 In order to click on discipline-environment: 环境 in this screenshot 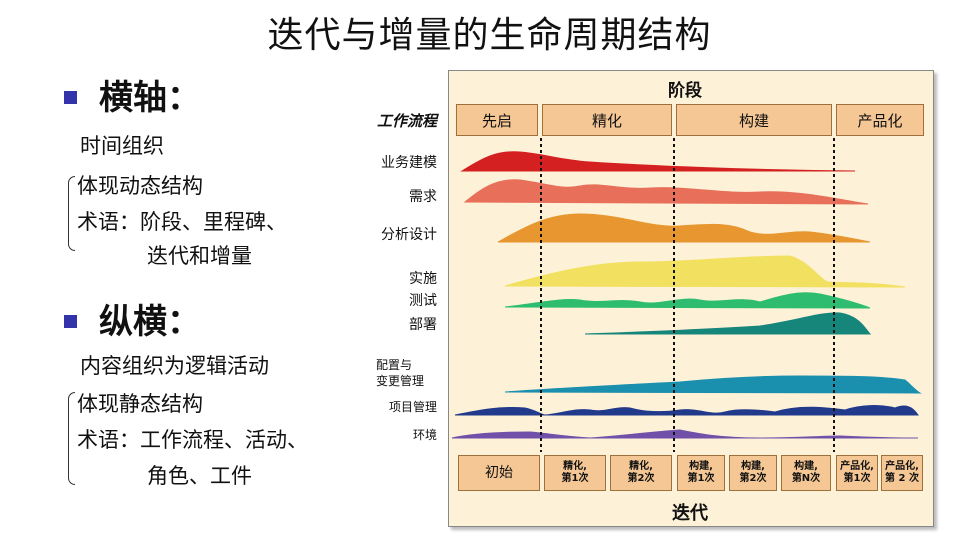, I will do `click(424, 435)`.